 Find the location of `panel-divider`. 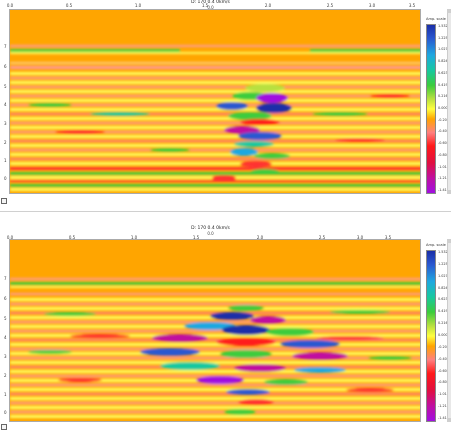

panel-divider is located at coordinates (225, 211).